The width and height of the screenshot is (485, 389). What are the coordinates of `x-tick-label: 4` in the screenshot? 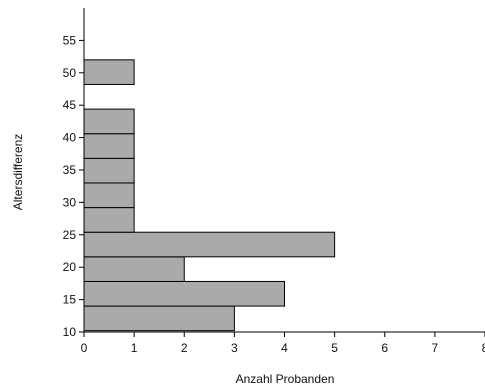 It's located at (284, 348).